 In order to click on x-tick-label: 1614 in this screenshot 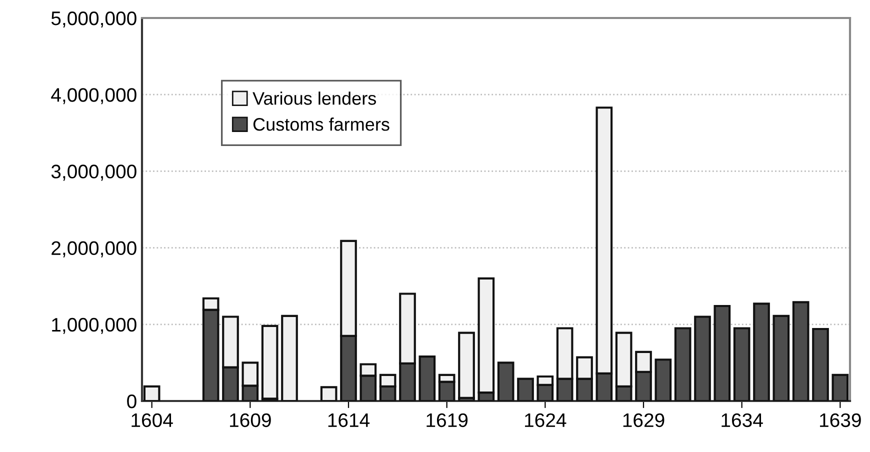, I will do `click(349, 420)`.